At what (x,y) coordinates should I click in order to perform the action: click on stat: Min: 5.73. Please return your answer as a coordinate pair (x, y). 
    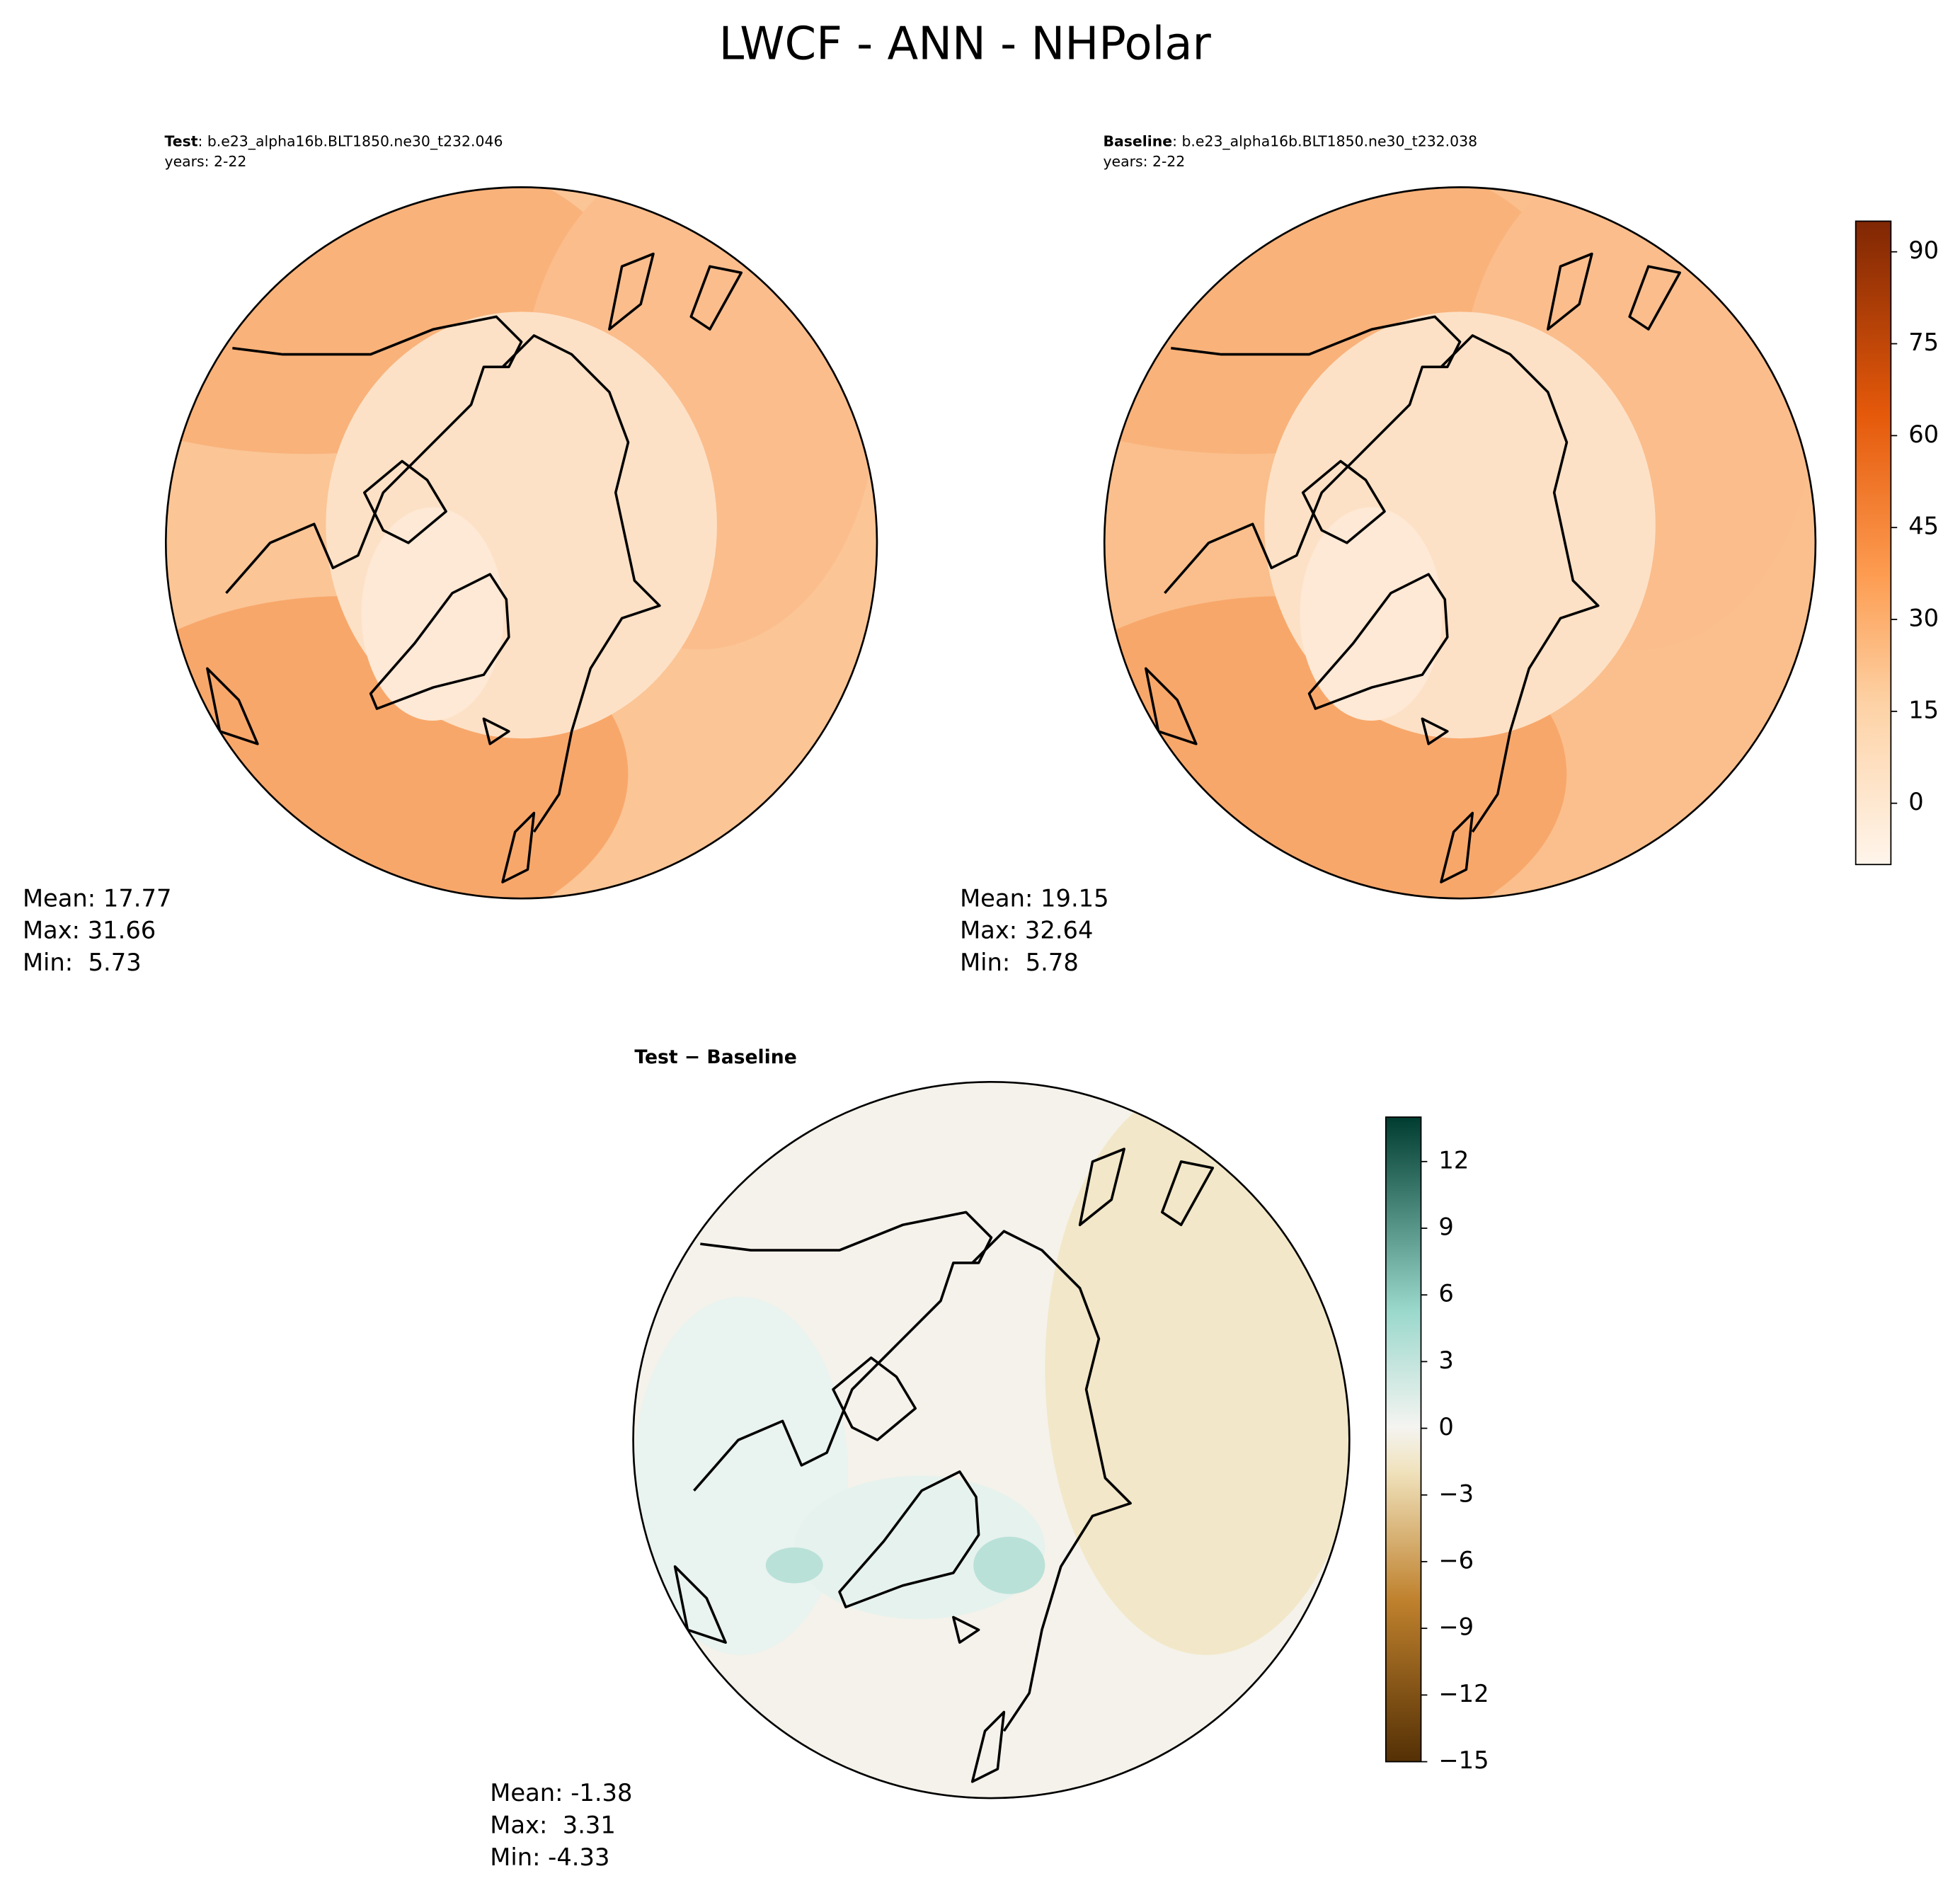
    Looking at the image, I should click on (82, 963).